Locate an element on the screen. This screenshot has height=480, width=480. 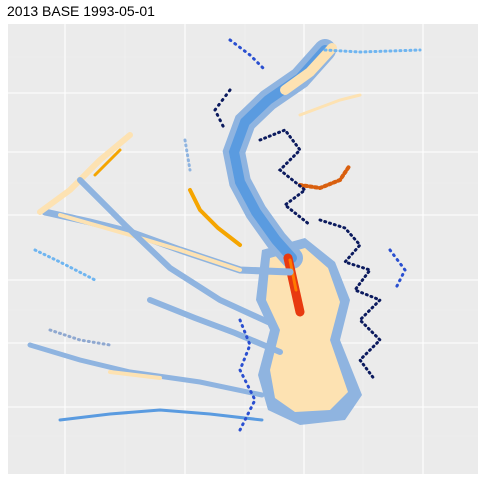
map-title: 2013 BASE 1993-05-01 is located at coordinates (81, 11).